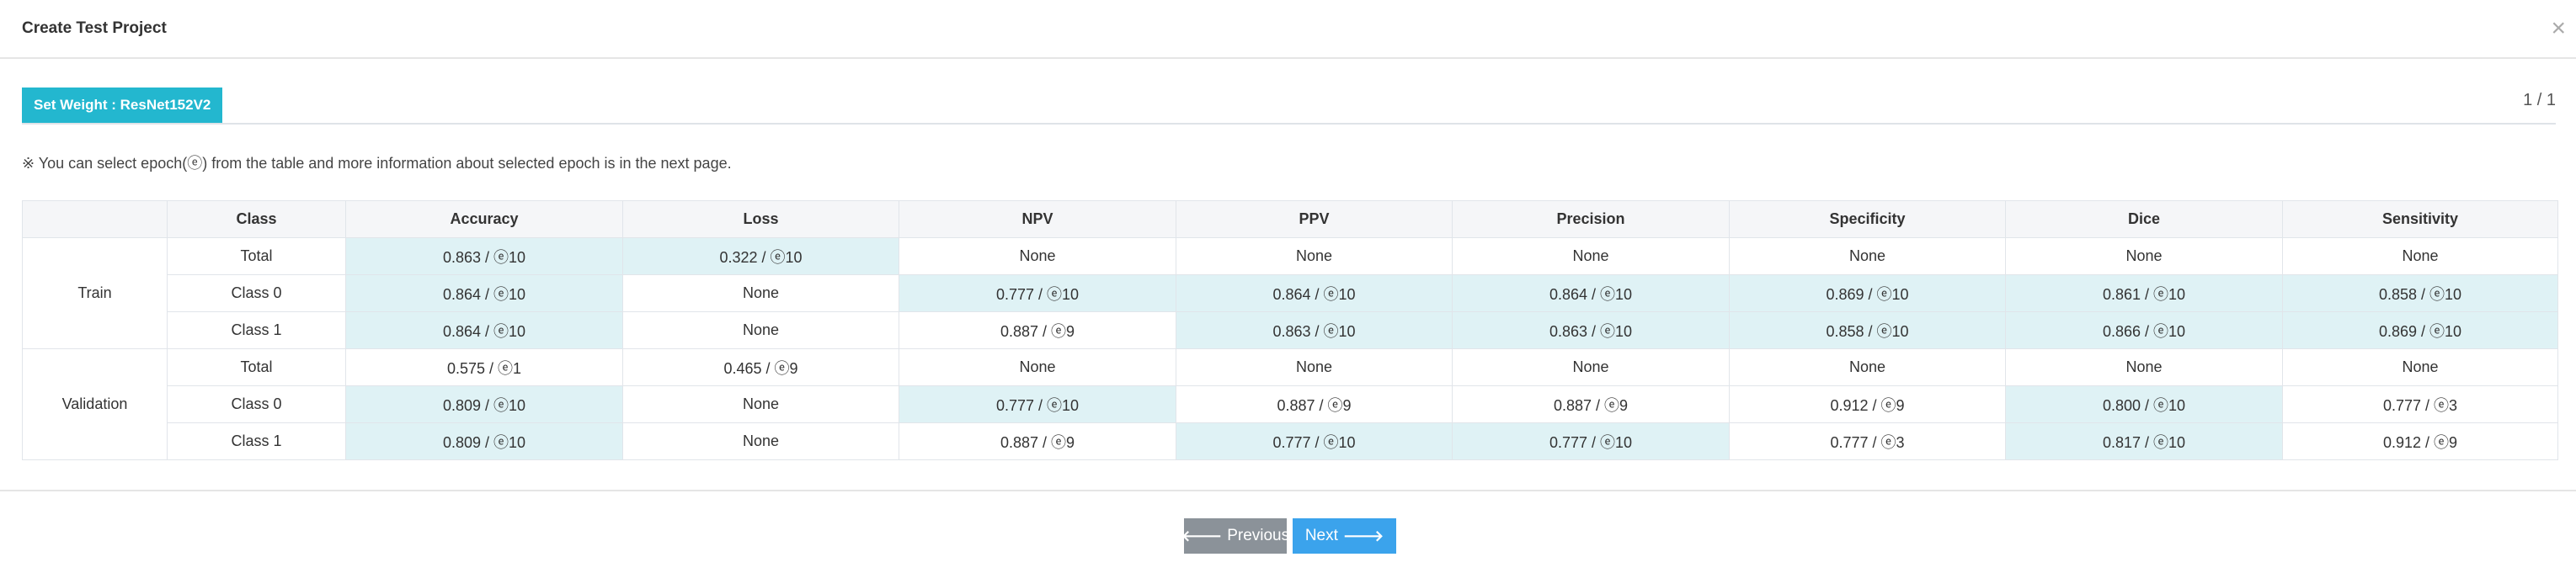 The width and height of the screenshot is (2576, 573). I want to click on previous-button: 🡐 Previous, so click(1235, 536).